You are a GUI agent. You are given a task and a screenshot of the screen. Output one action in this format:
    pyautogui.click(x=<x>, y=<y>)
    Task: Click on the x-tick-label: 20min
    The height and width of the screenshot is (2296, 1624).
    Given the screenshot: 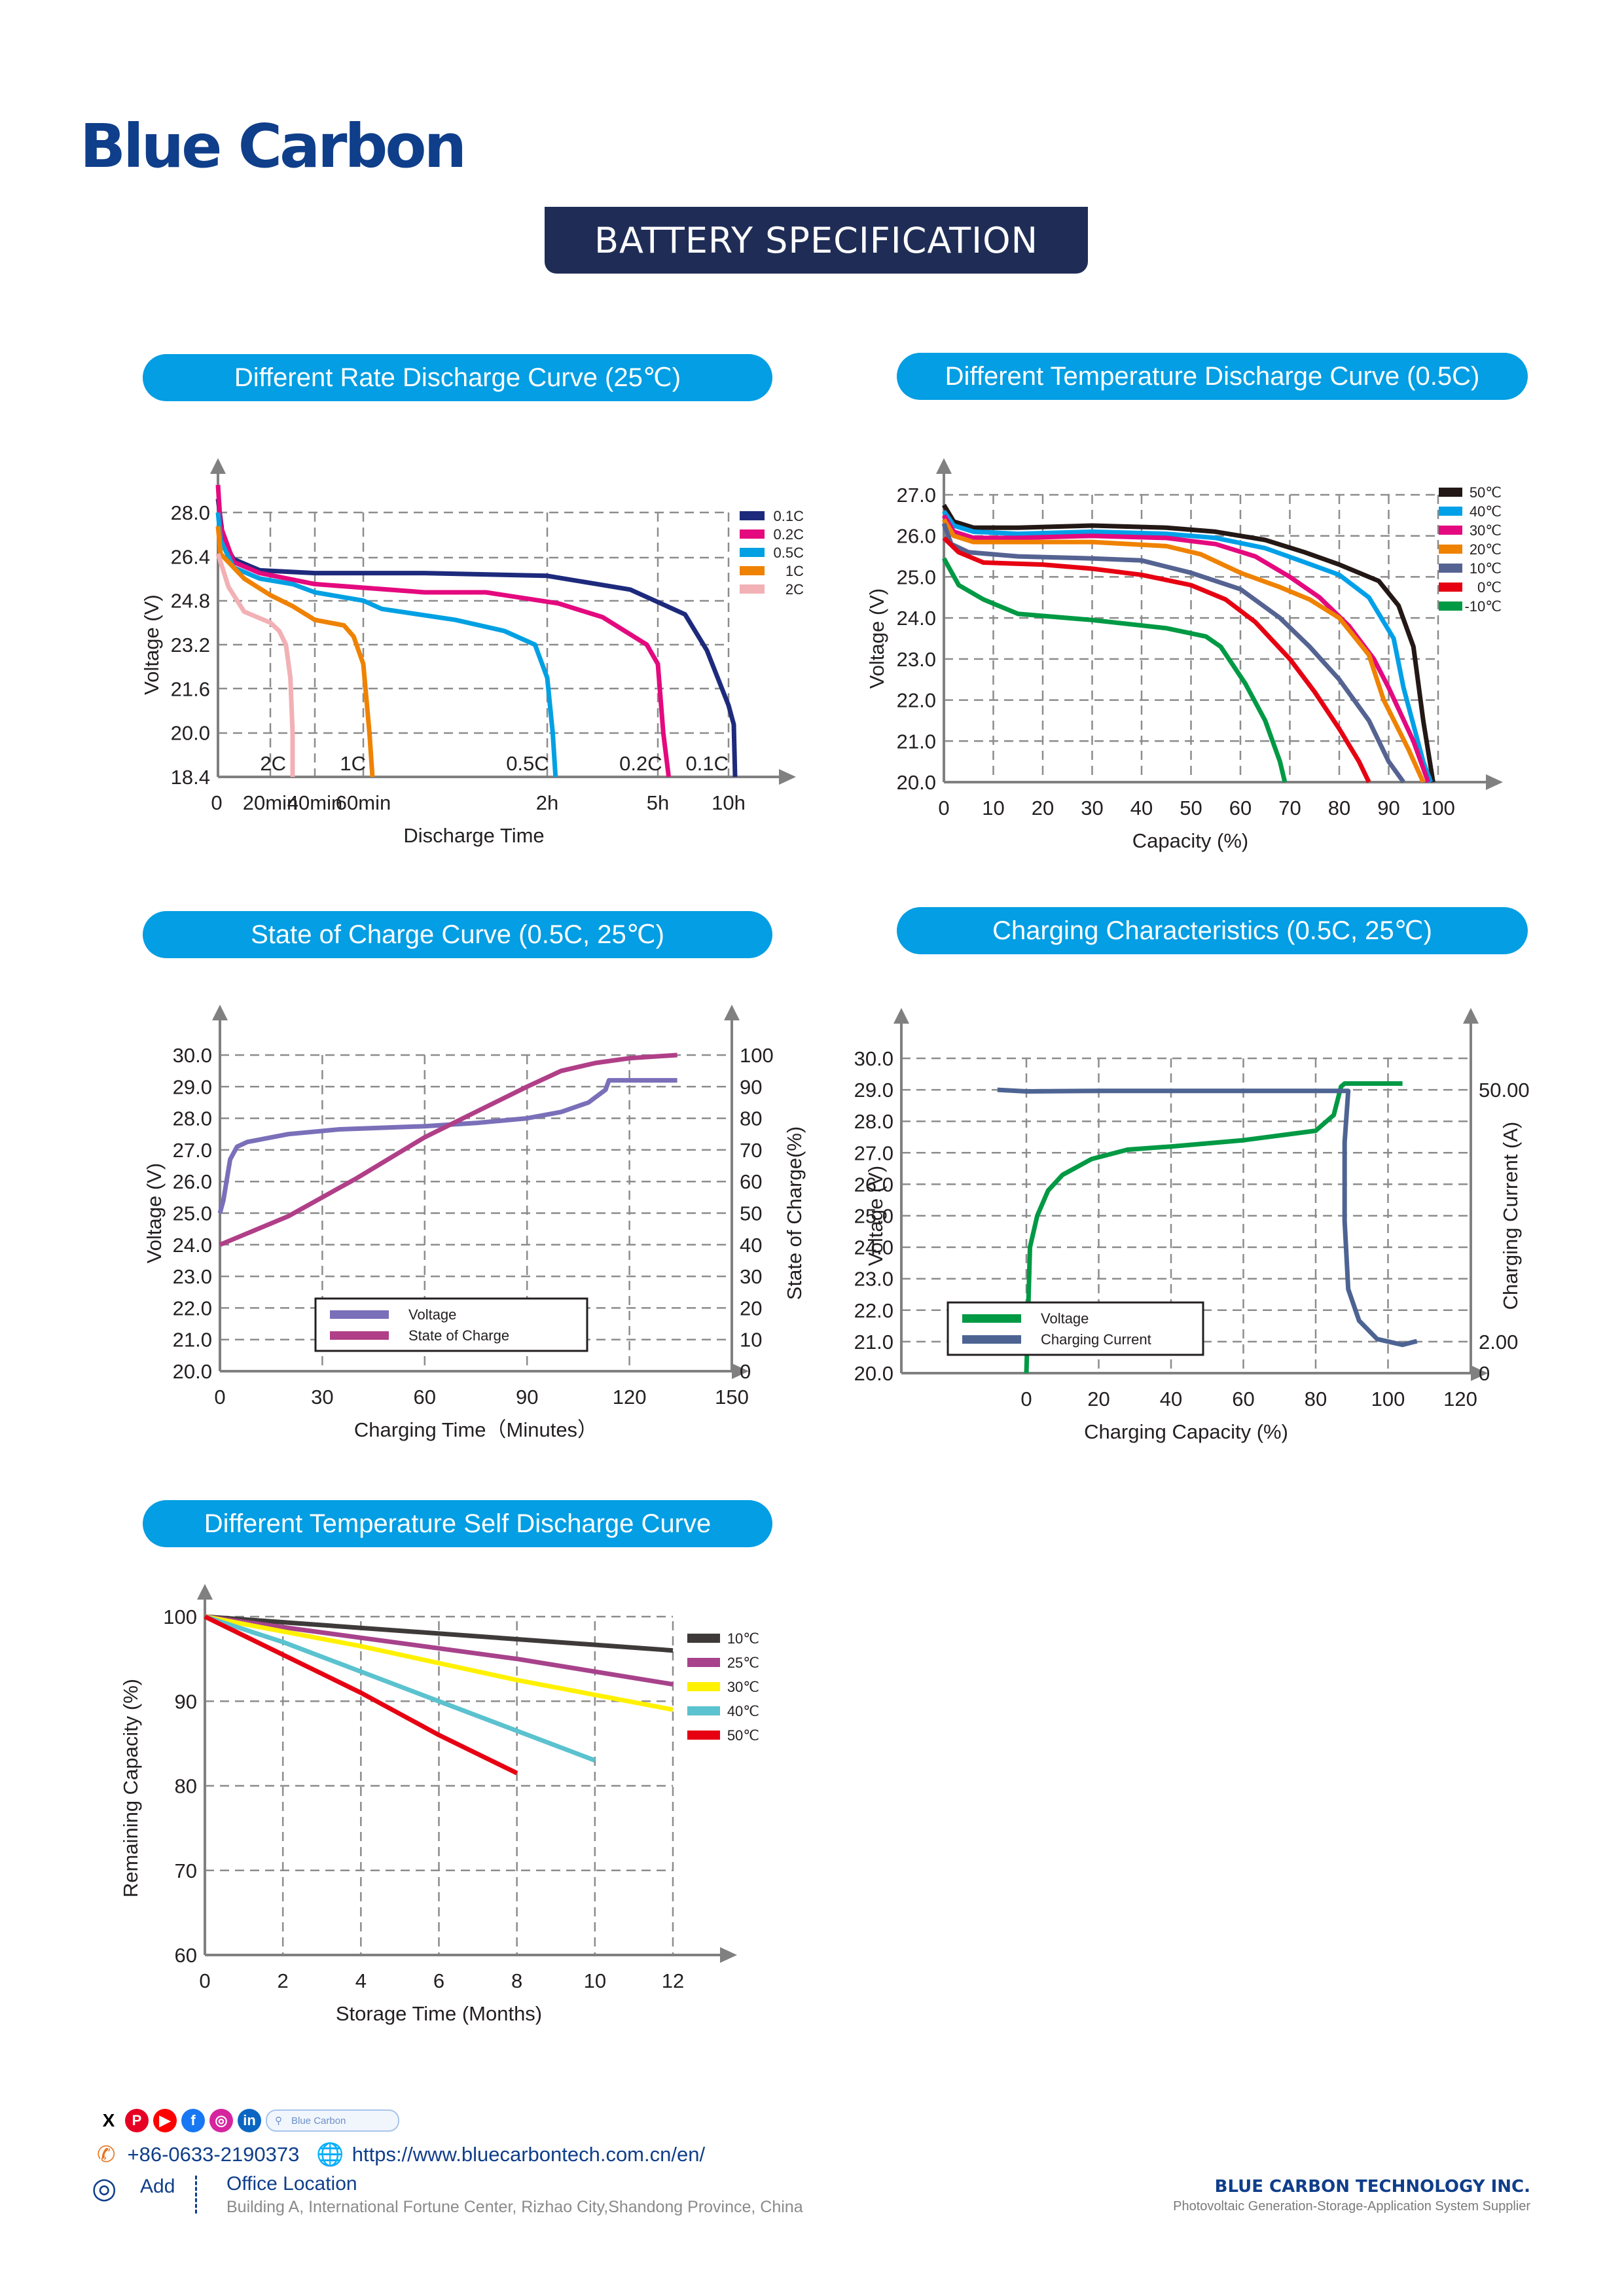 What is the action you would take?
    pyautogui.click(x=270, y=802)
    